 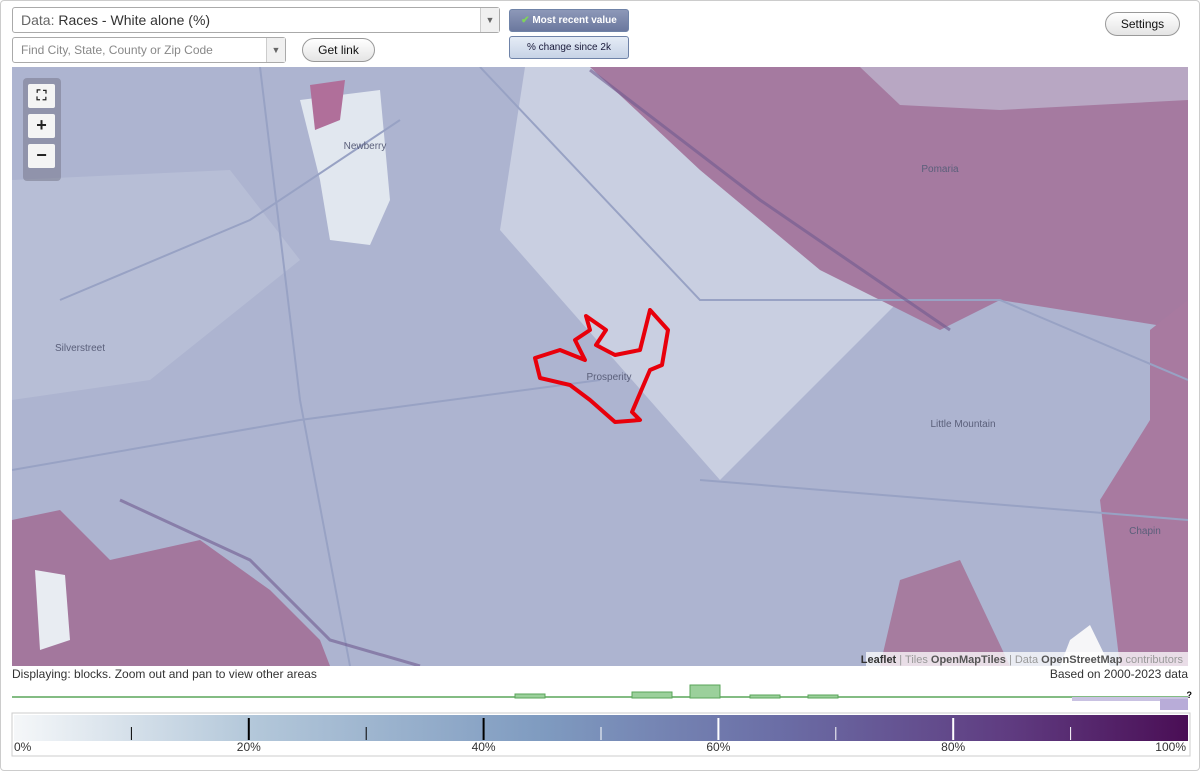 I want to click on zoom-out-button: −, so click(x=41, y=156).